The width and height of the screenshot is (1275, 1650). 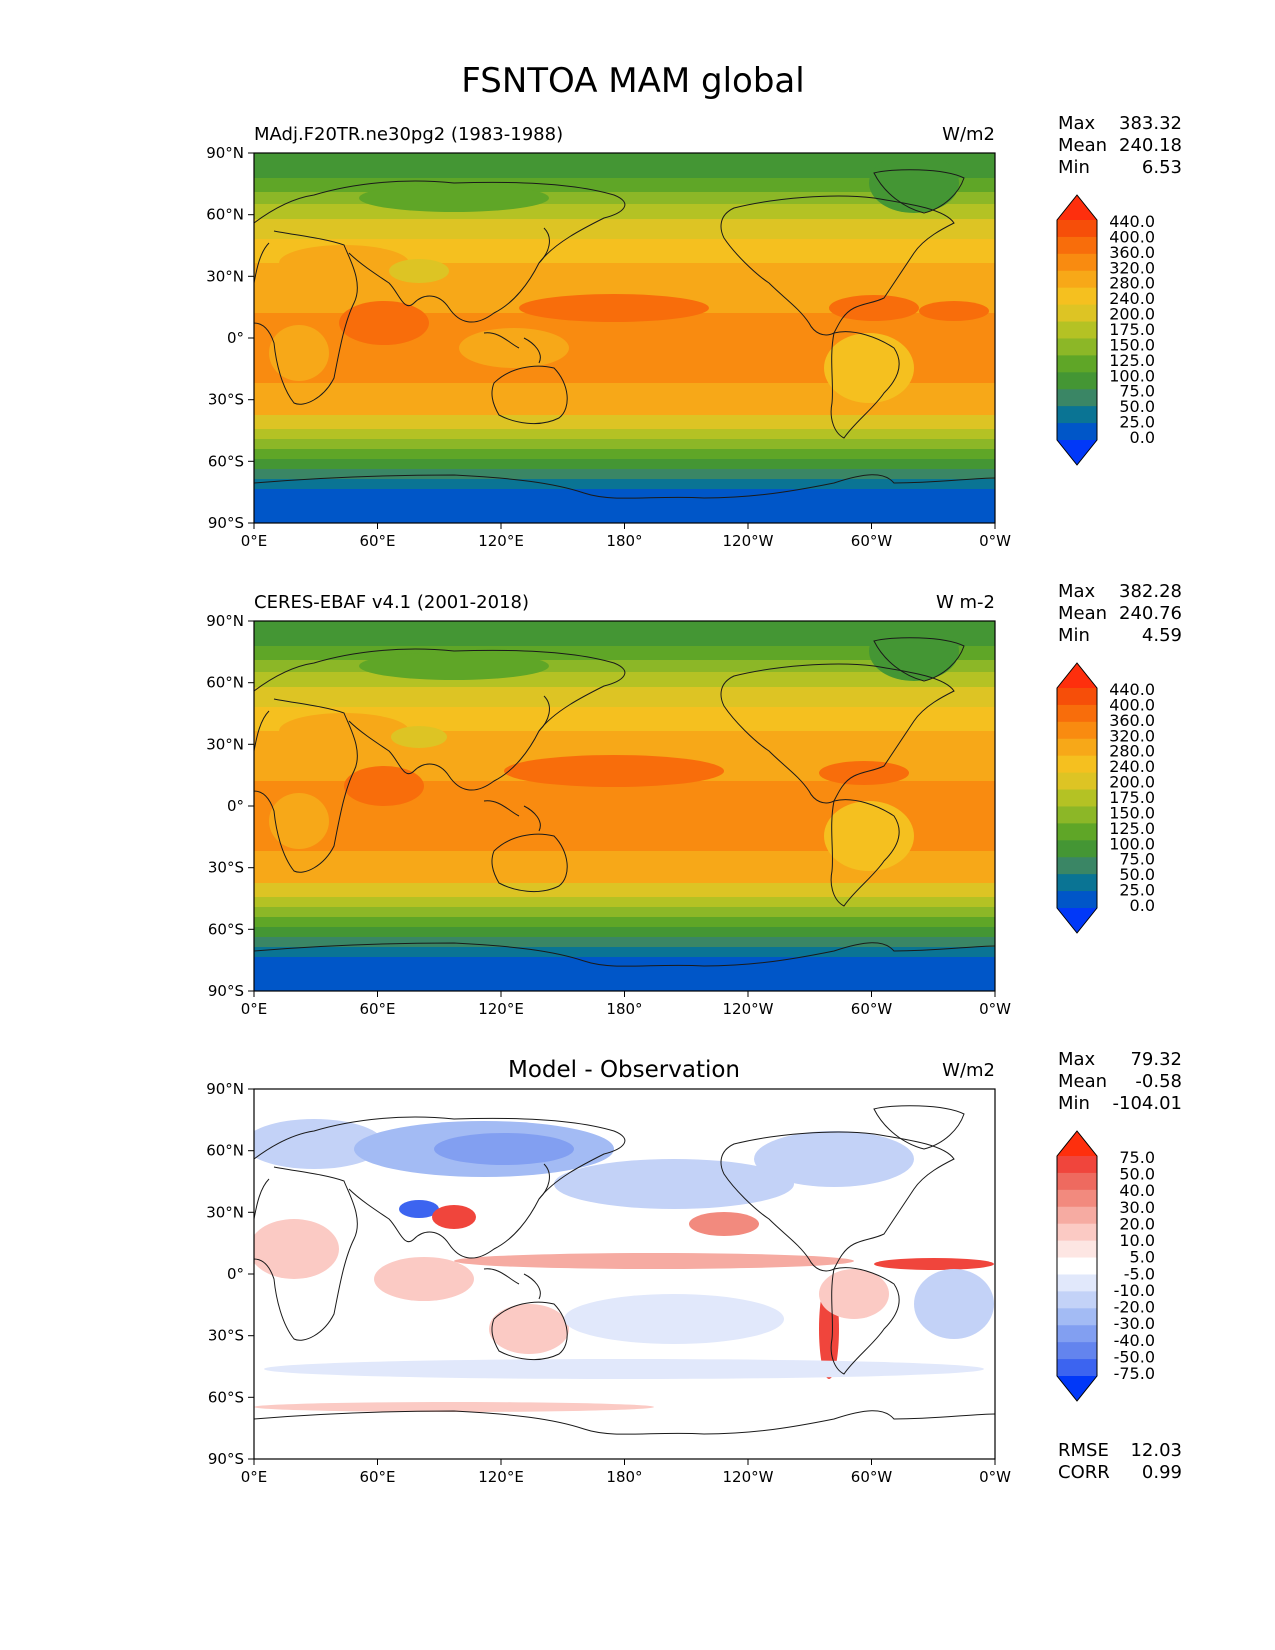 What do you see at coordinates (454, 1407) in the screenshot?
I see `anomaly-antarctic-coast-pos` at bounding box center [454, 1407].